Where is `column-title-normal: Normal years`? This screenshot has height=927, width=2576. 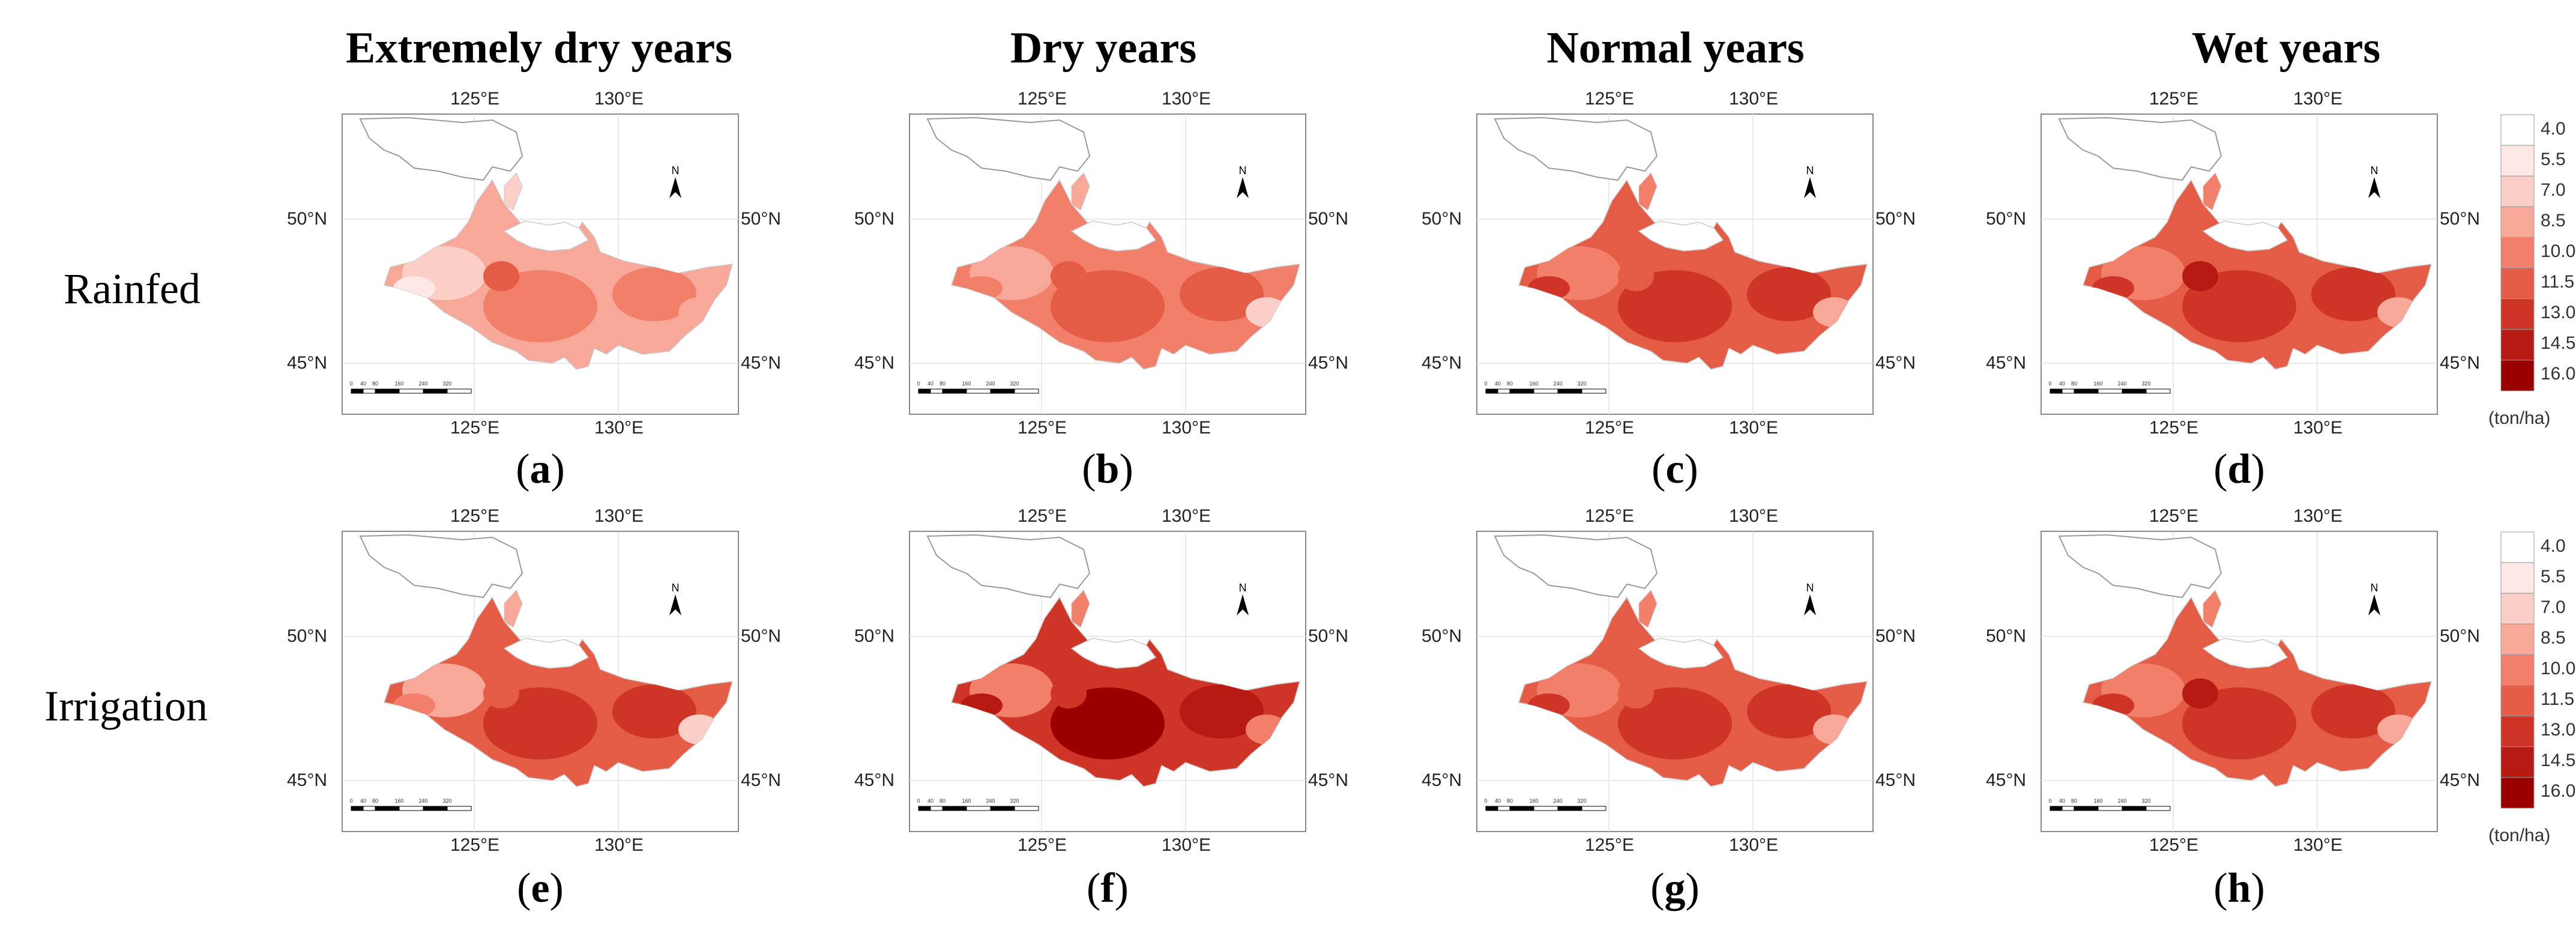 column-title-normal: Normal years is located at coordinates (1675, 48).